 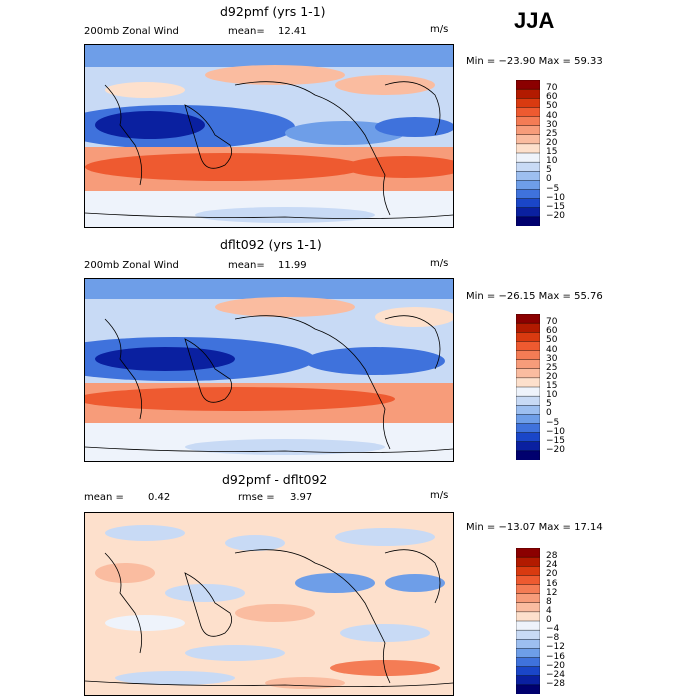 What do you see at coordinates (552, 133) in the screenshot?
I see `colorbar-level-label: 25` at bounding box center [552, 133].